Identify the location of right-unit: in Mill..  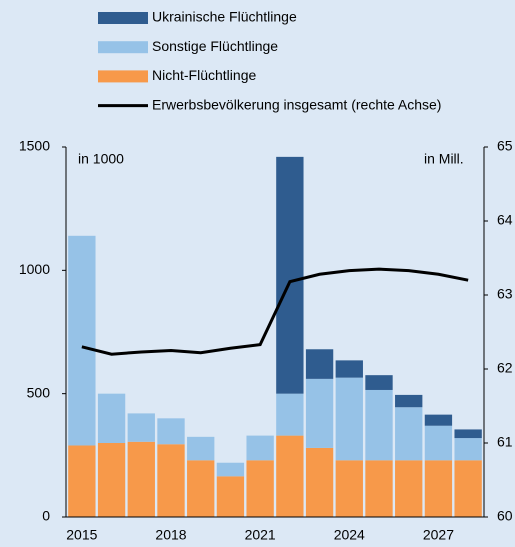
(444, 159).